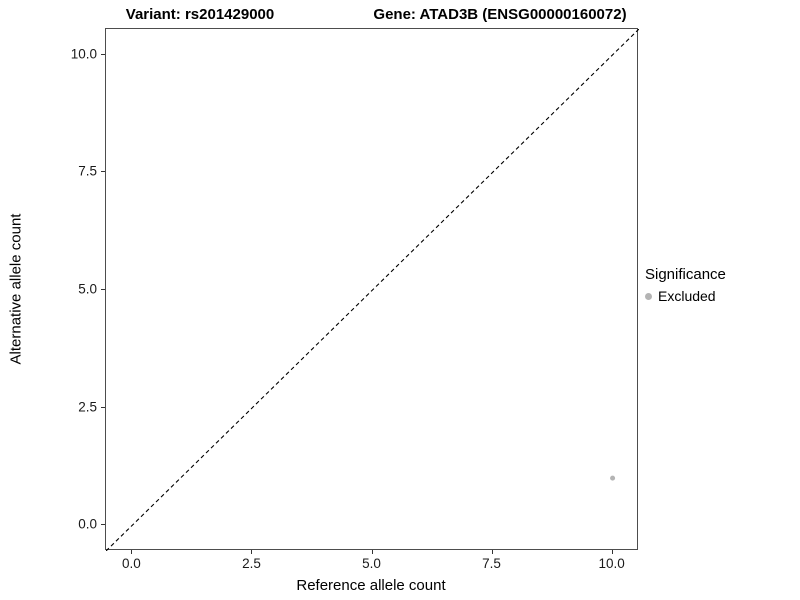 The width and height of the screenshot is (800, 600). I want to click on y-tick-label: 0.0, so click(87, 524).